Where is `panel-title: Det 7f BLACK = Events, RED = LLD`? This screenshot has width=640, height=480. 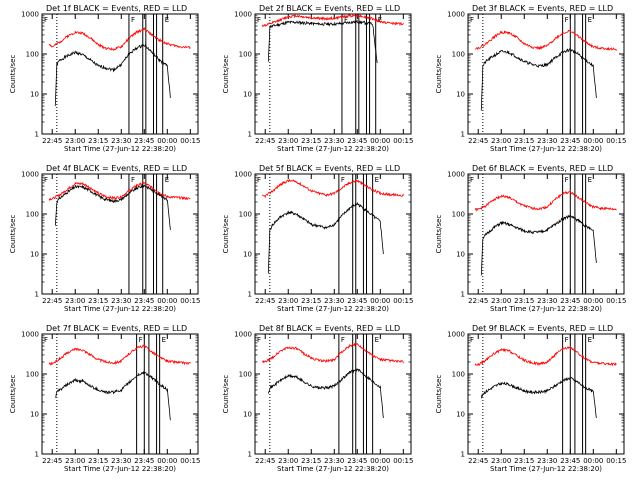
panel-title: Det 7f BLACK = Events, RED = LLD is located at coordinates (116, 328).